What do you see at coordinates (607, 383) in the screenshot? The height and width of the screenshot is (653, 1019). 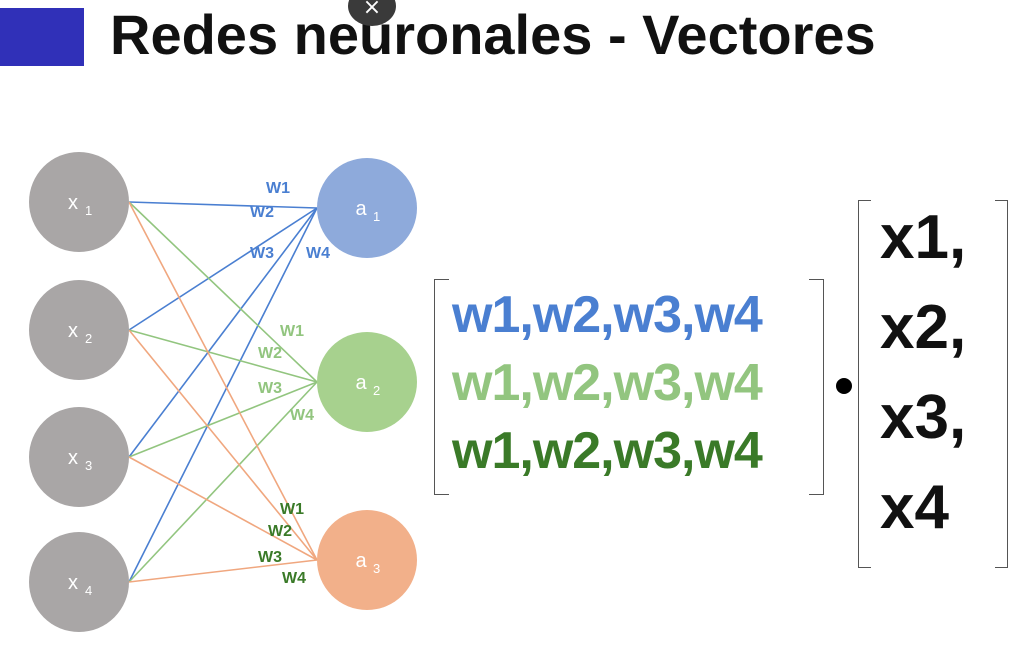 I see `matrix-row-2: w1,w2,w3,w4` at bounding box center [607, 383].